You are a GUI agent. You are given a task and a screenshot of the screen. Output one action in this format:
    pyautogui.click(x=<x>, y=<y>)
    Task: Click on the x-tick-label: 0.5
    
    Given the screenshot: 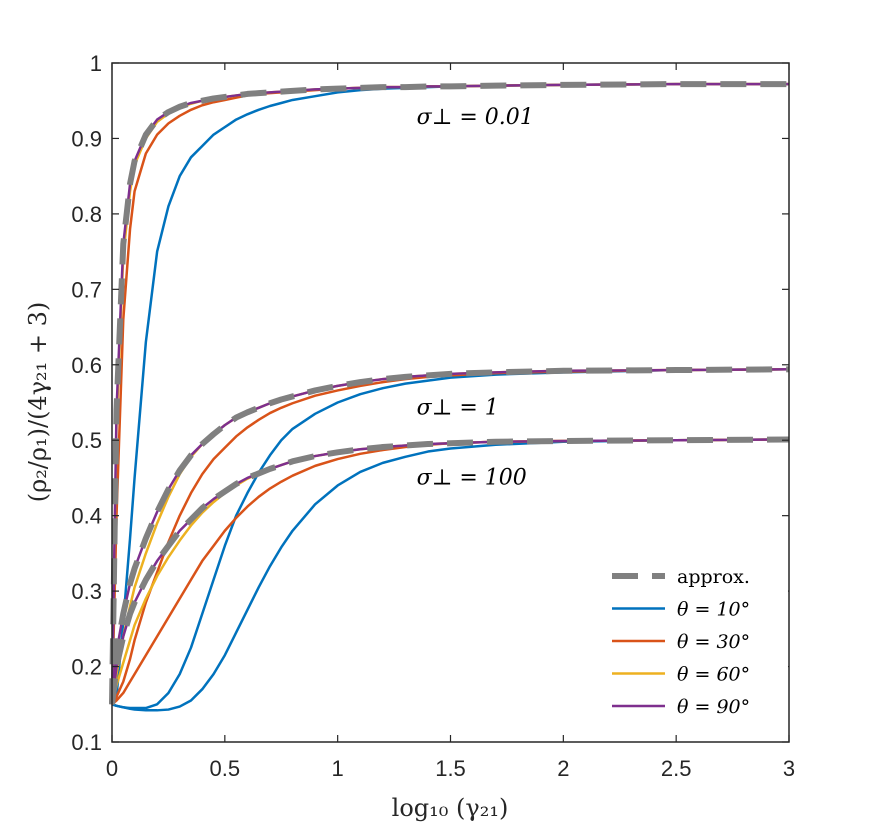 What is the action you would take?
    pyautogui.click(x=225, y=768)
    